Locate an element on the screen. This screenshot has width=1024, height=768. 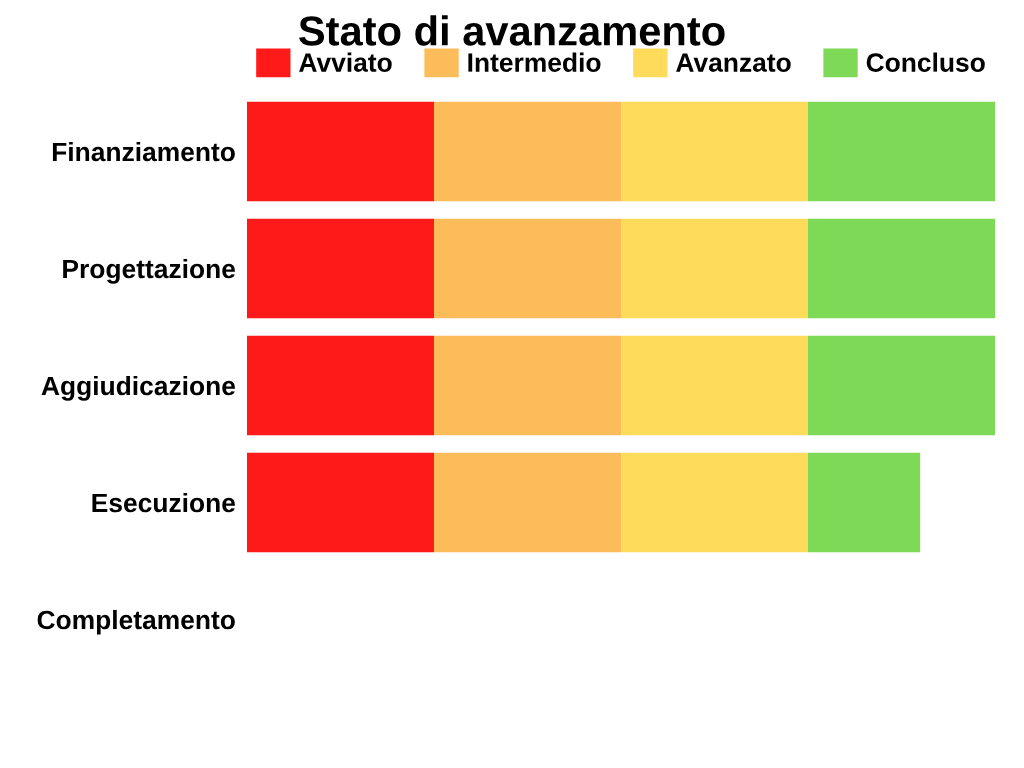
y-tick-label: Finanziamento is located at coordinates (143, 151).